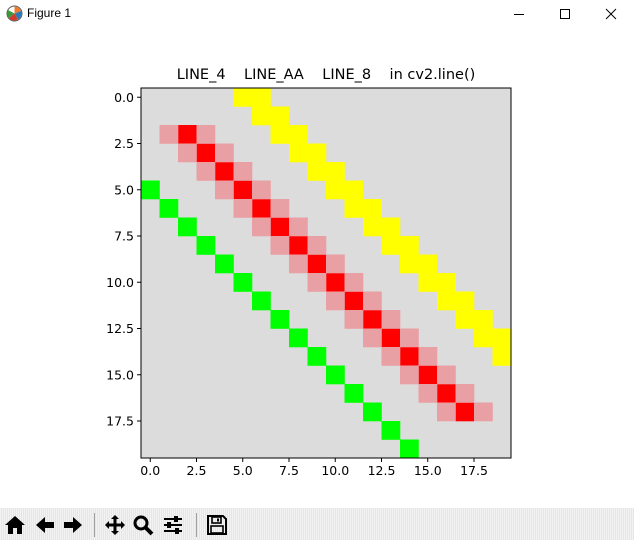 The image size is (634, 540). What do you see at coordinates (243, 470) in the screenshot?
I see `x-tick-label: 5.0` at bounding box center [243, 470].